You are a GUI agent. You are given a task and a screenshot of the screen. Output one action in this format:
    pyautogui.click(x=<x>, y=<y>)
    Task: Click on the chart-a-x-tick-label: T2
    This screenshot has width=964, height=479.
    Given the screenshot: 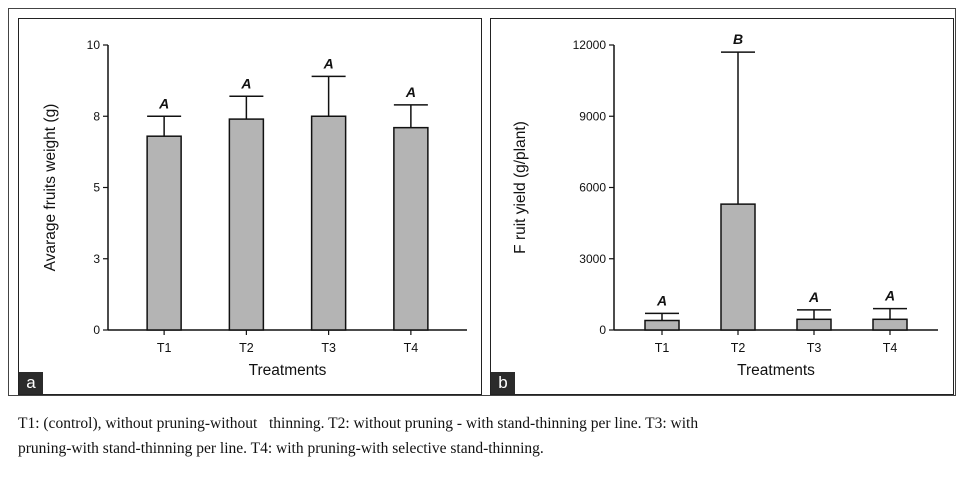 What is the action you would take?
    pyautogui.click(x=246, y=348)
    